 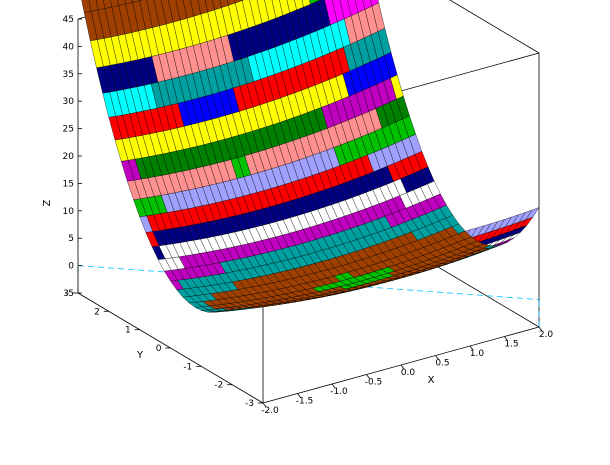 I want to click on tick-label: -2.0, so click(x=270, y=411).